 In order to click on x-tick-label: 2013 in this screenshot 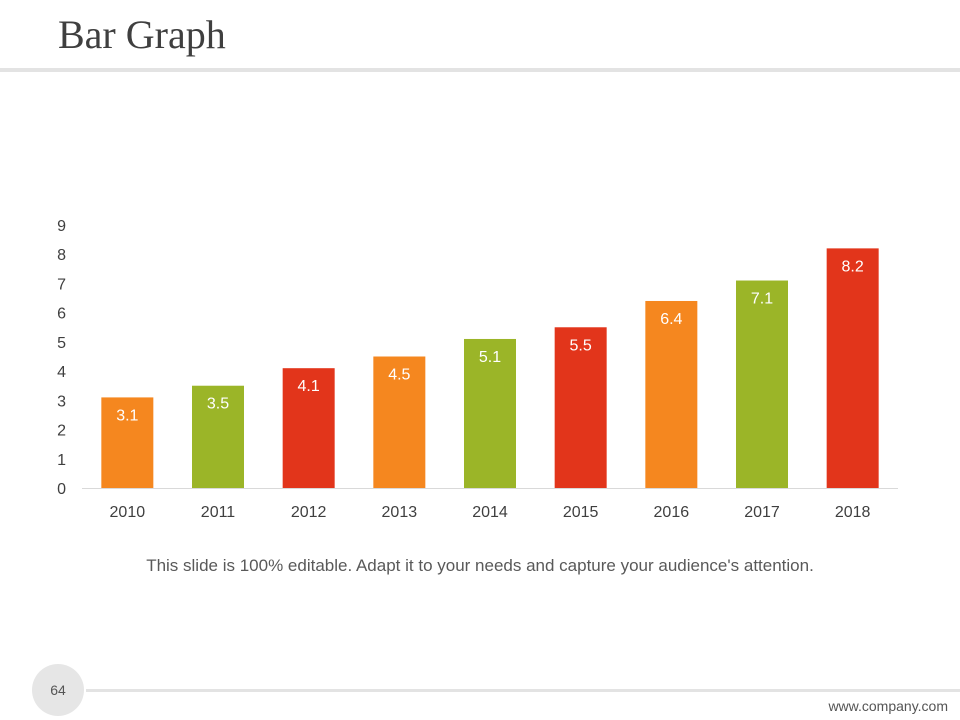, I will do `click(400, 512)`.